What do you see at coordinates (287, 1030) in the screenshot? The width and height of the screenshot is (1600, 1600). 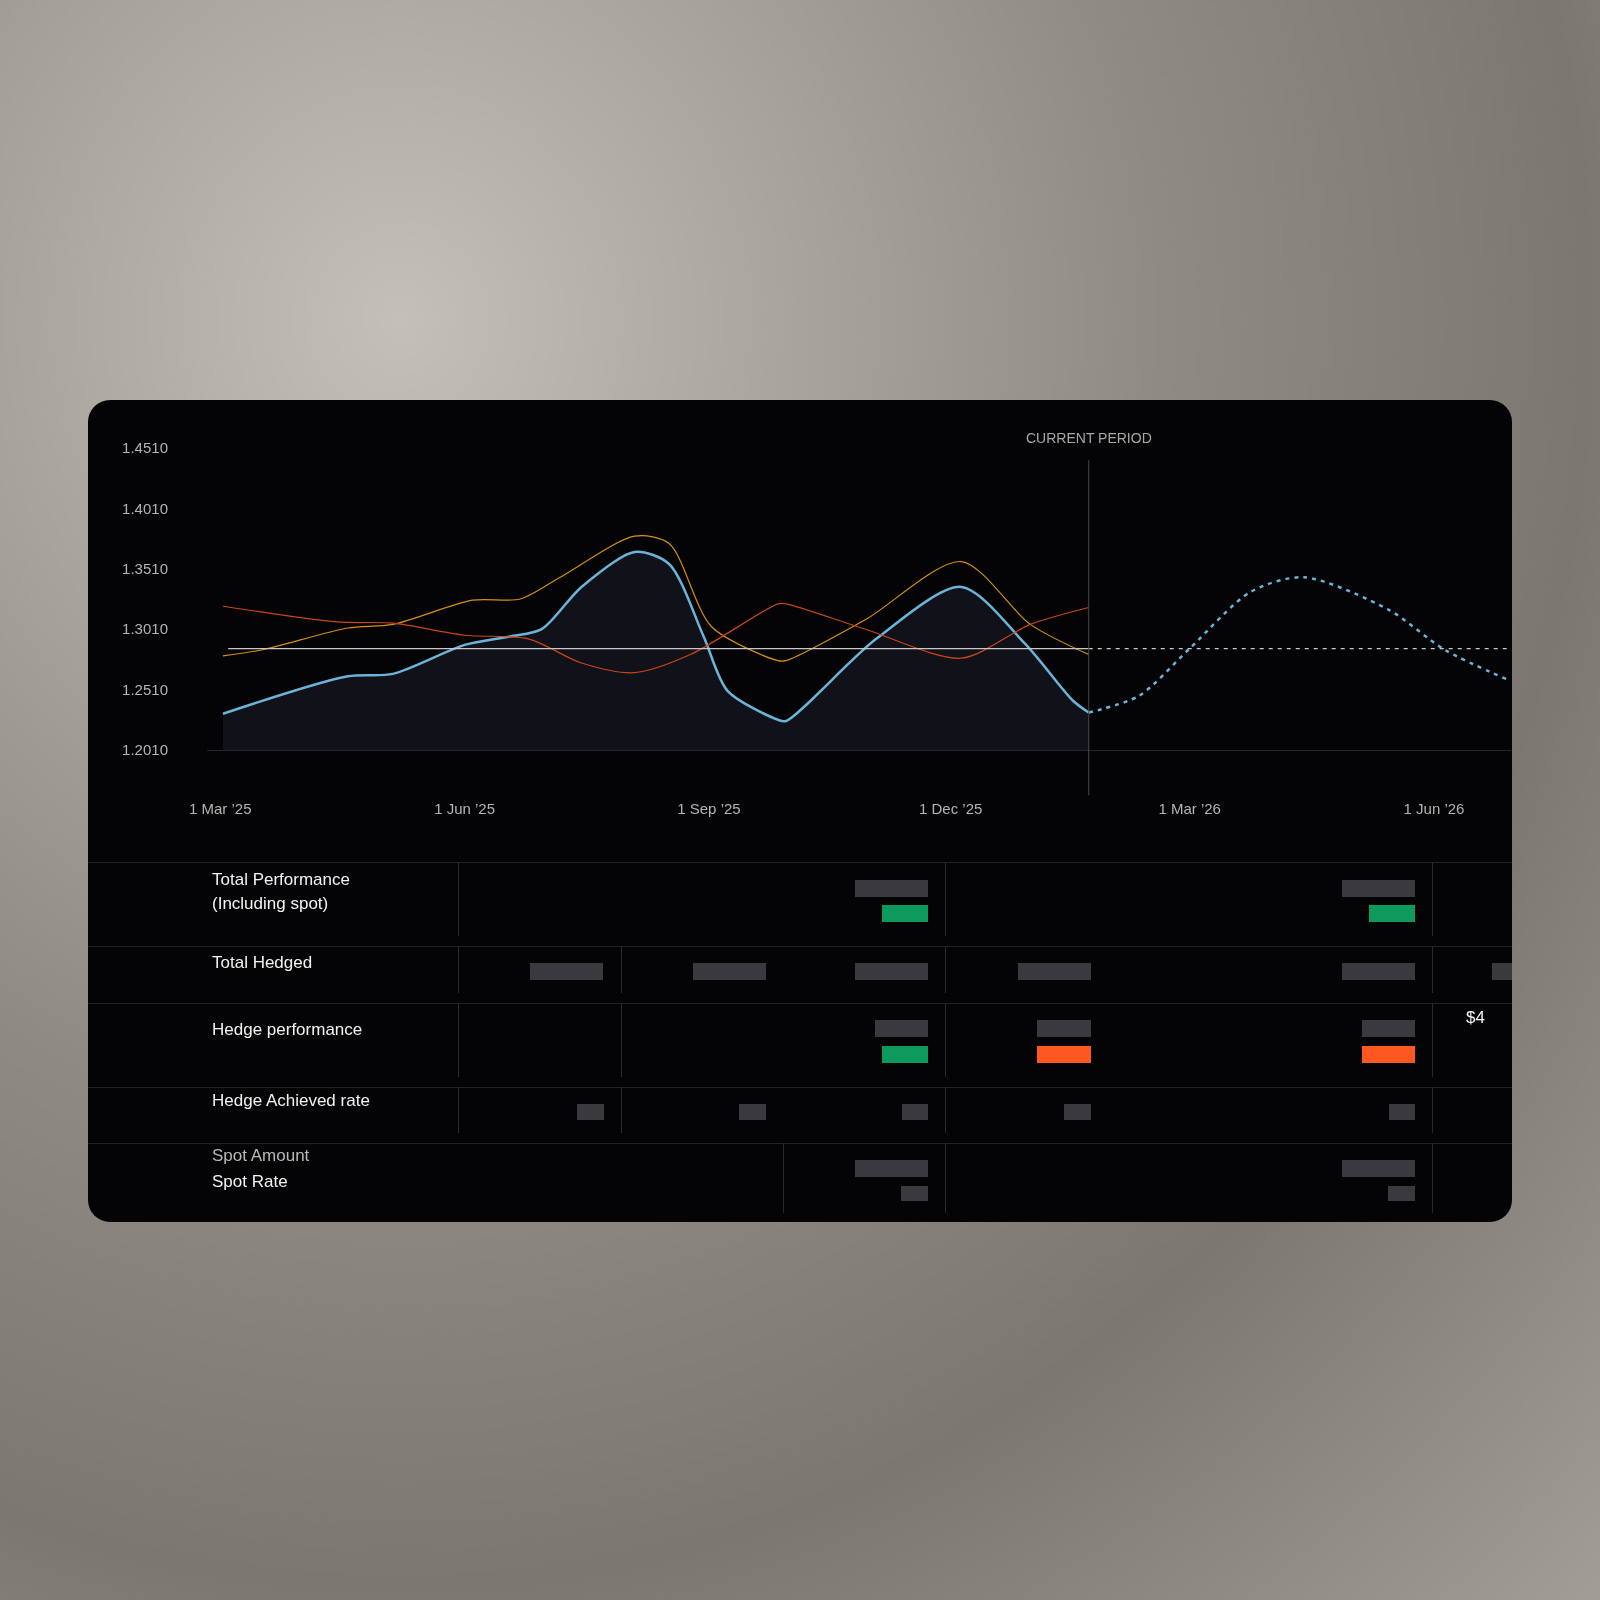 I see `text: Hedge performance` at bounding box center [287, 1030].